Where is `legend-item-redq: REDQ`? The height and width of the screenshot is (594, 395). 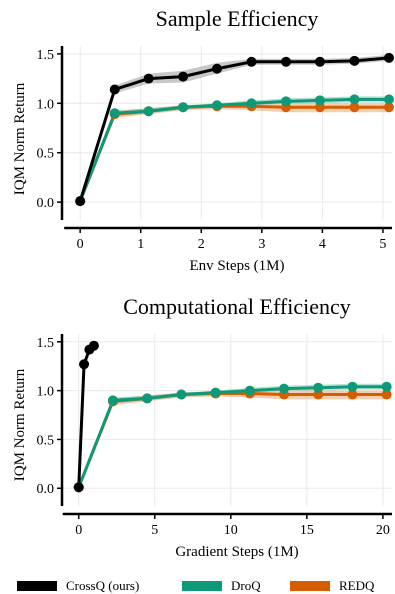
legend-item-redq: REDQ is located at coordinates (332, 585).